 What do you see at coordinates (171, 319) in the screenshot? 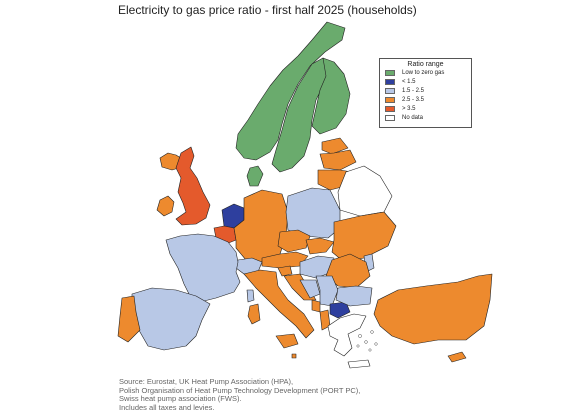
I see `region-spain` at bounding box center [171, 319].